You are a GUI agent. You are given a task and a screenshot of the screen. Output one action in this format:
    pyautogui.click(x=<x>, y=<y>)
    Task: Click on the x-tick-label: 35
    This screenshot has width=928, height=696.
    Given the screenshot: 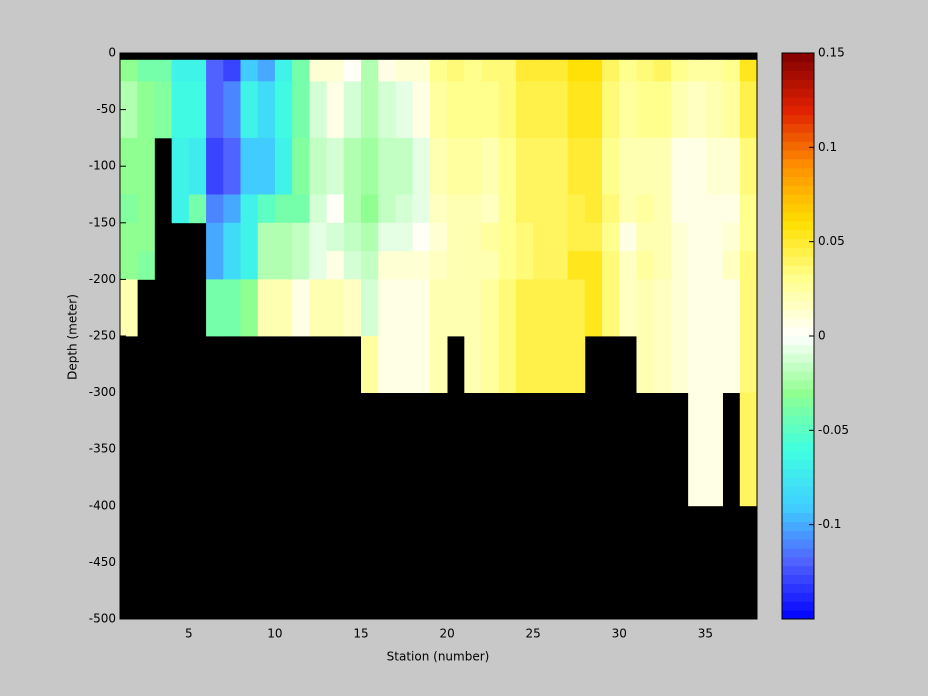 What is the action you would take?
    pyautogui.click(x=705, y=634)
    